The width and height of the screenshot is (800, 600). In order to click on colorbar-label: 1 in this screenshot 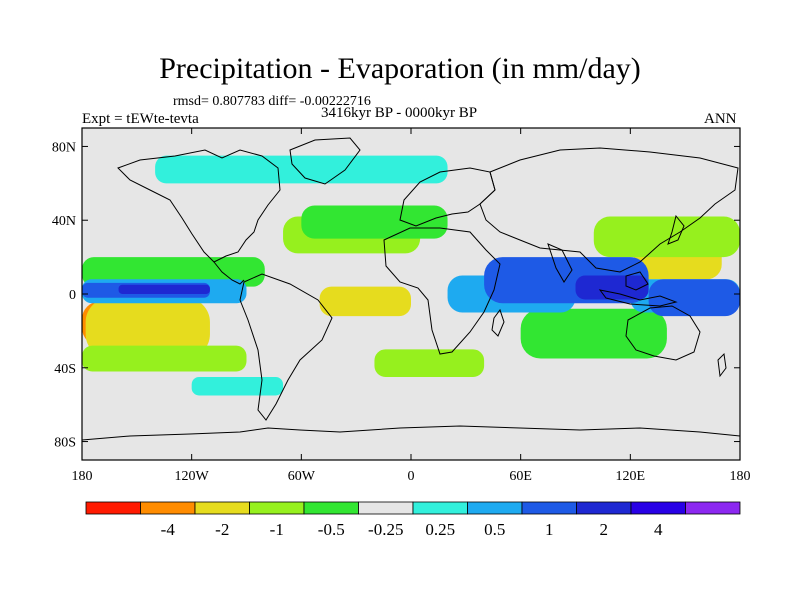, I will do `click(549, 529)`.